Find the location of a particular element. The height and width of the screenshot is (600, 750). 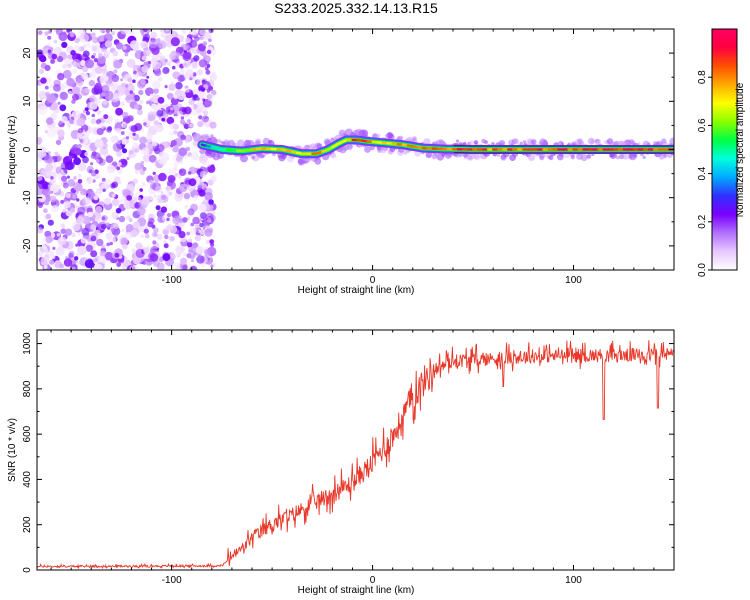

y-tick-label: 0 is located at coordinates (27, 149).